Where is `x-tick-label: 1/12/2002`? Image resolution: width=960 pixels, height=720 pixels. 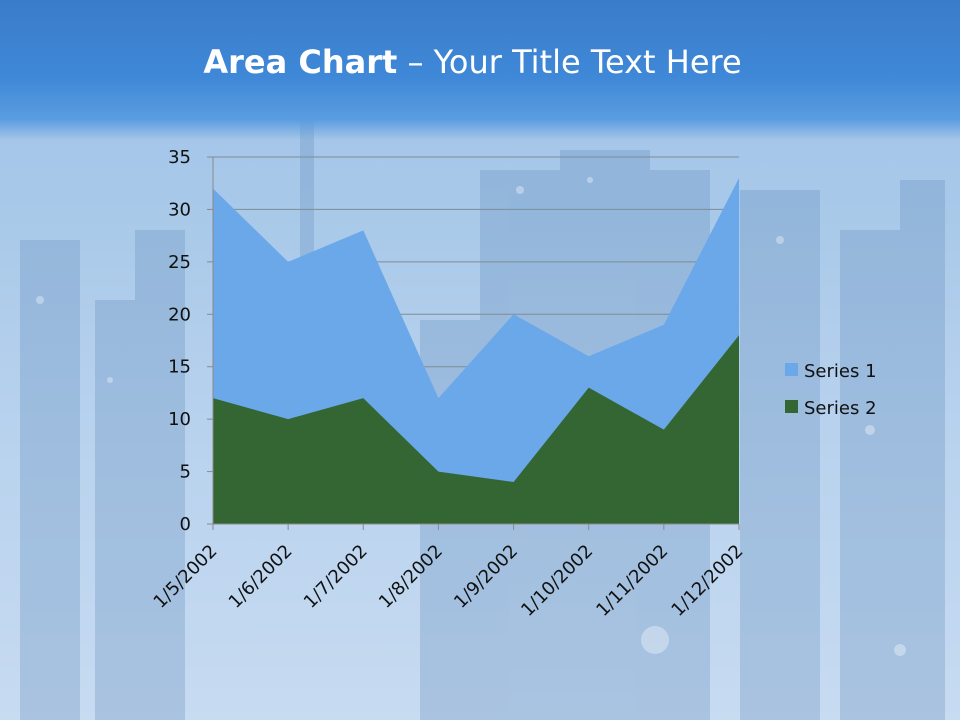
x-tick-label: 1/12/2002 is located at coordinates (707, 581).